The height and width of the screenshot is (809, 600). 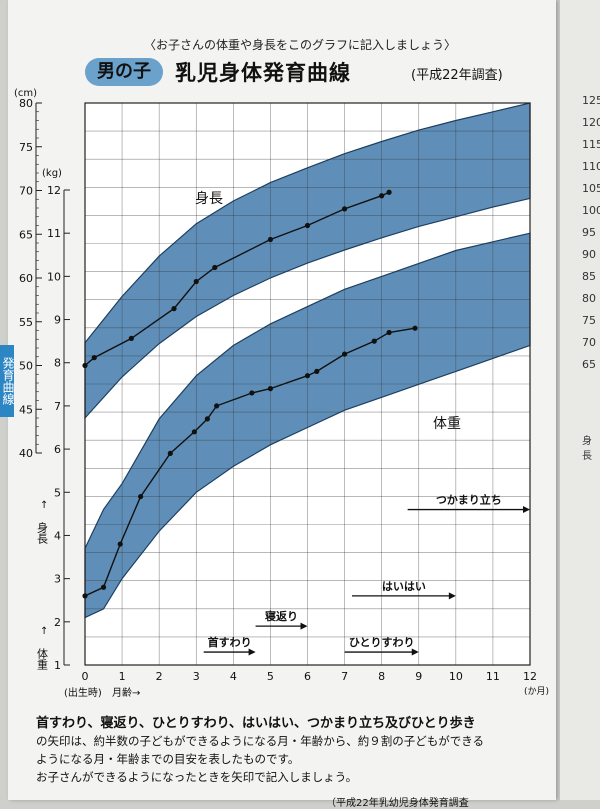 I want to click on weight-tick-label: 1, so click(x=57, y=665).